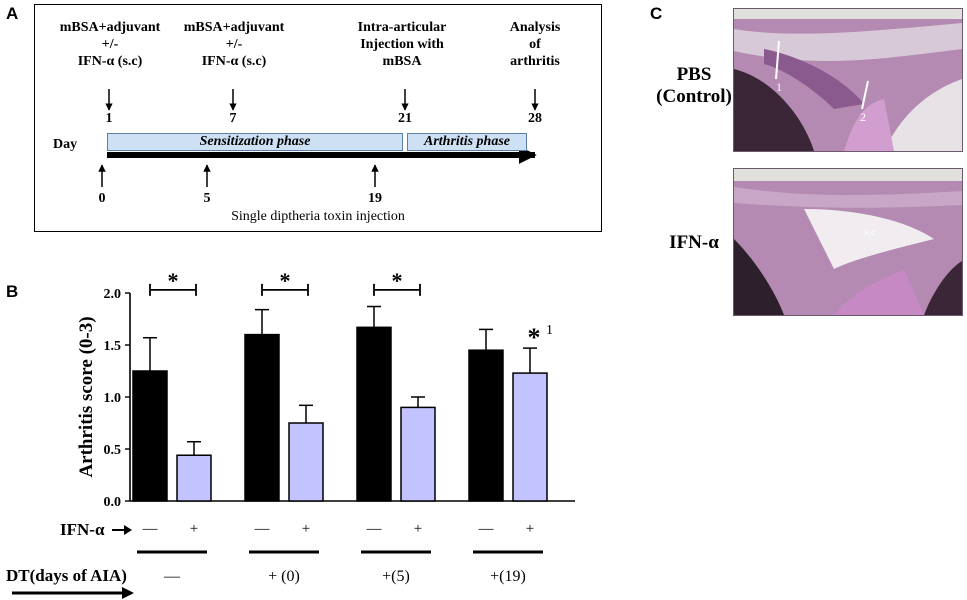  I want to click on sensitization-phase-bar: Sensitization phase, so click(255, 142).